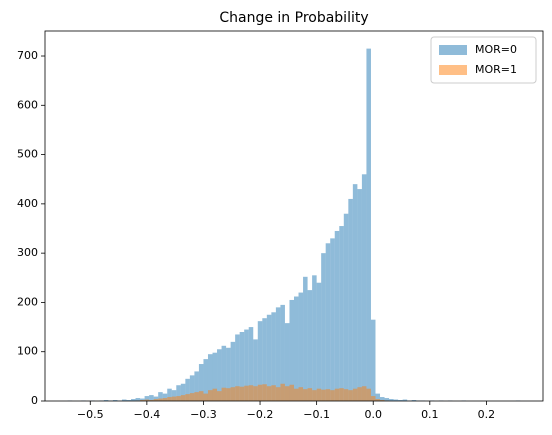 The image size is (552, 435). What do you see at coordinates (27, 301) in the screenshot?
I see `y-tick-label: 200` at bounding box center [27, 301].